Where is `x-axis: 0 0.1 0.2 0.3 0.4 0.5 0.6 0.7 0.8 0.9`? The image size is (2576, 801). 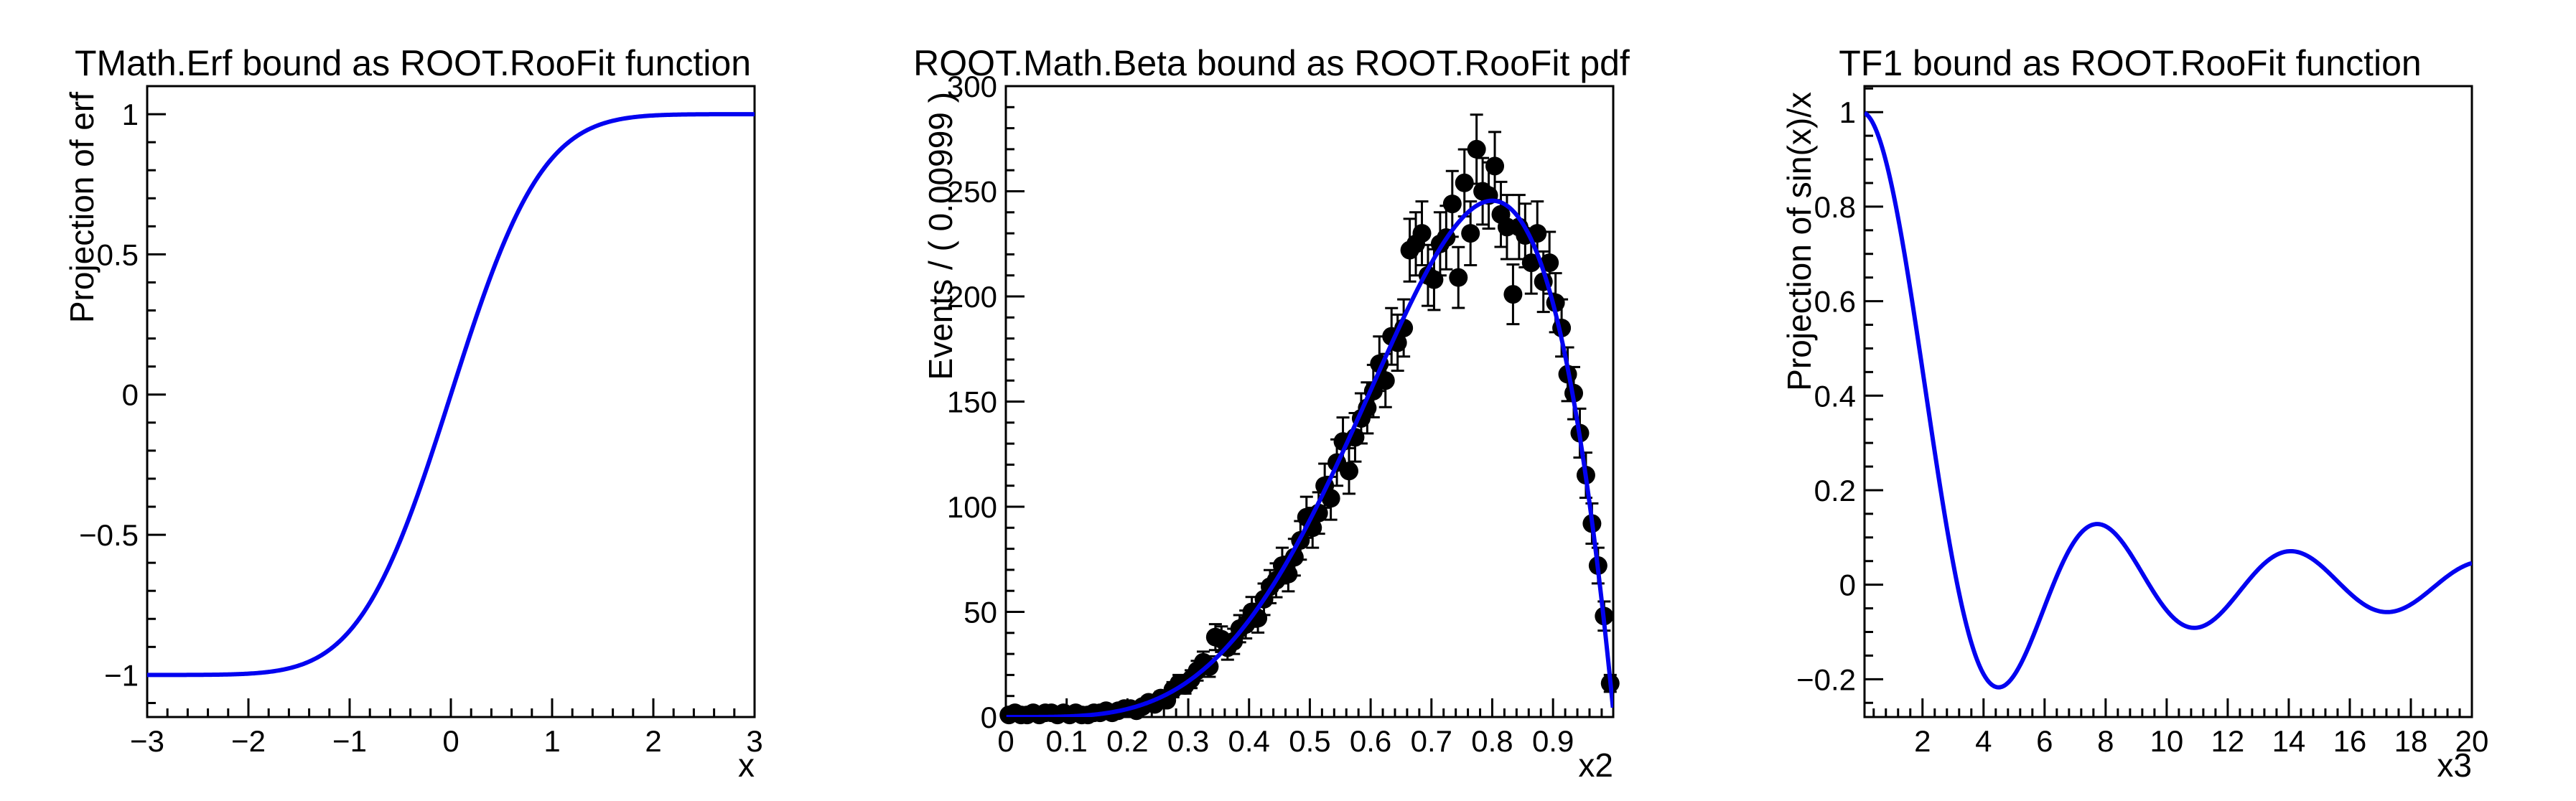
x-axis: 0 0.1 0.2 0.3 0.4 0.5 0.6 0.7 0.8 0.9 is located at coordinates (1300, 728).